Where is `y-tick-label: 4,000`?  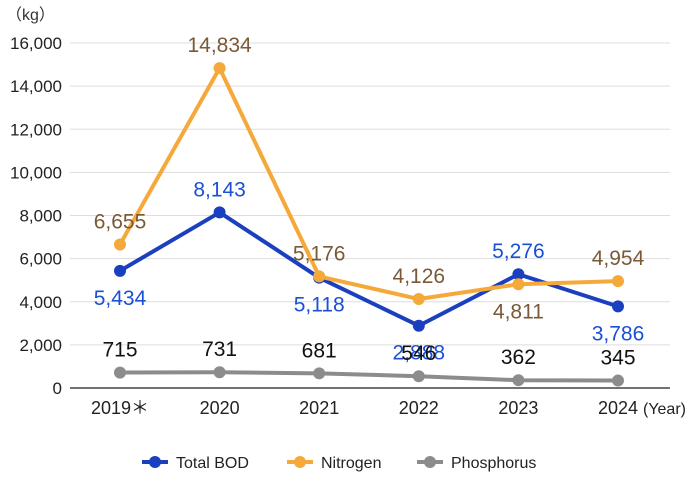 y-tick-label: 4,000 is located at coordinates (40, 302).